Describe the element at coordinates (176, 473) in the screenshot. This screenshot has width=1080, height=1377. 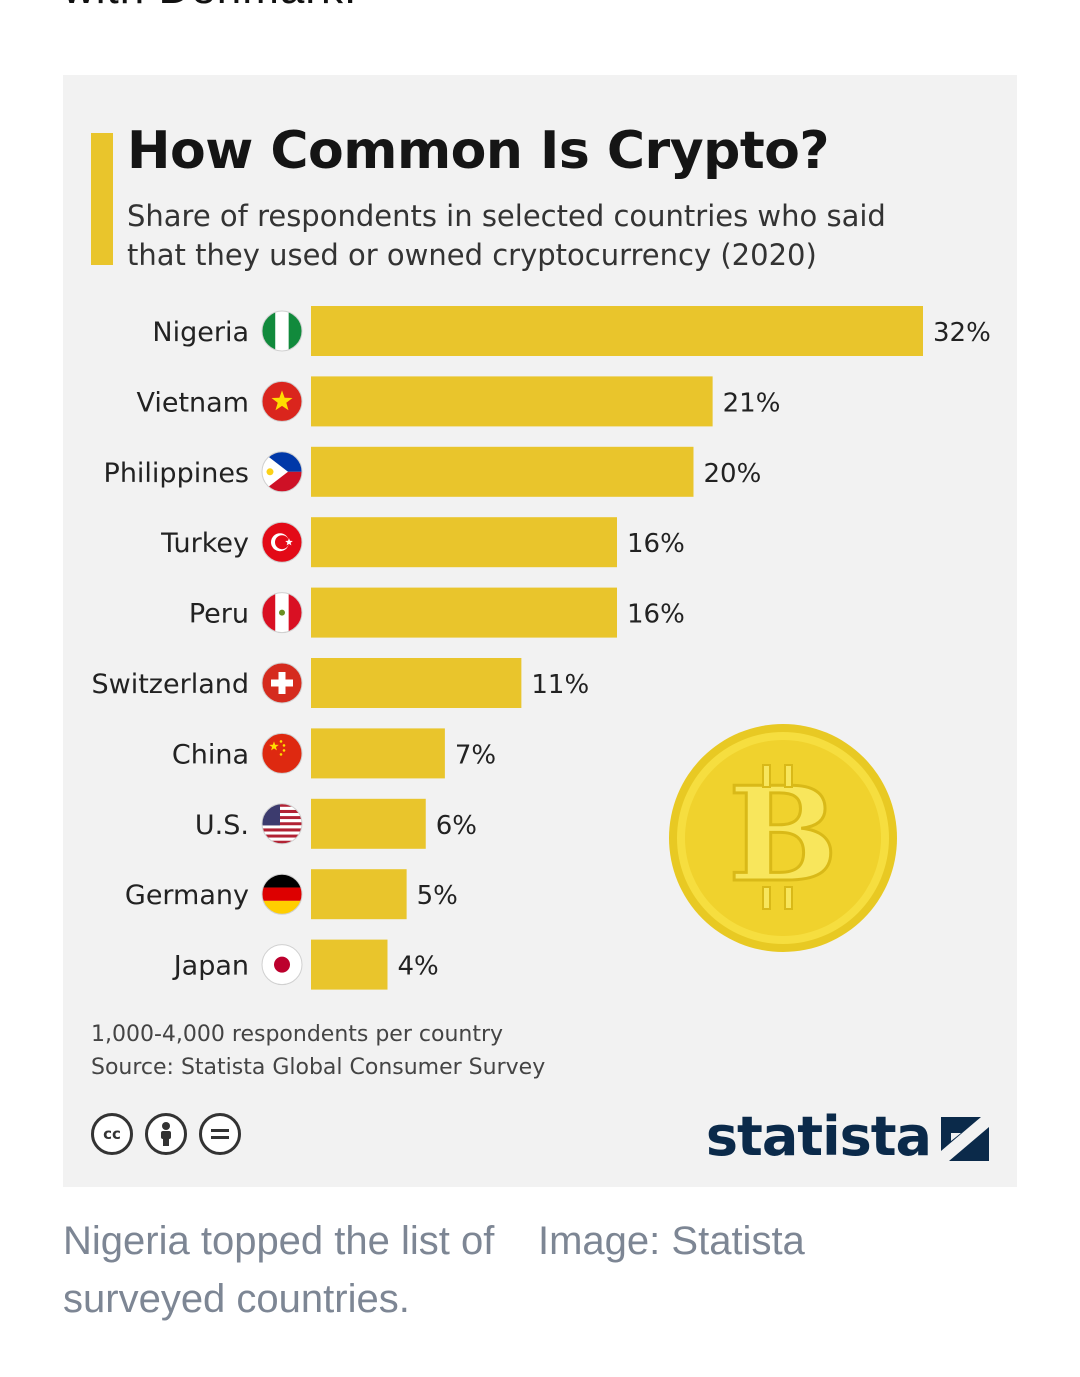
I see `category-label: Philippines` at that location.